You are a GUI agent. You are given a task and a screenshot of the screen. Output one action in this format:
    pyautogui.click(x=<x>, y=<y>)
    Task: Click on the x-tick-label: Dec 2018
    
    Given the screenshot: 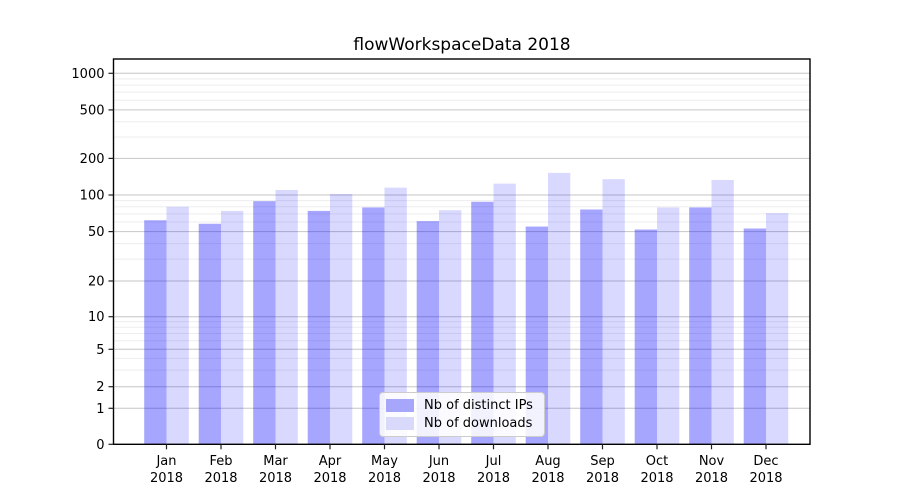 What is the action you would take?
    pyautogui.click(x=765, y=470)
    